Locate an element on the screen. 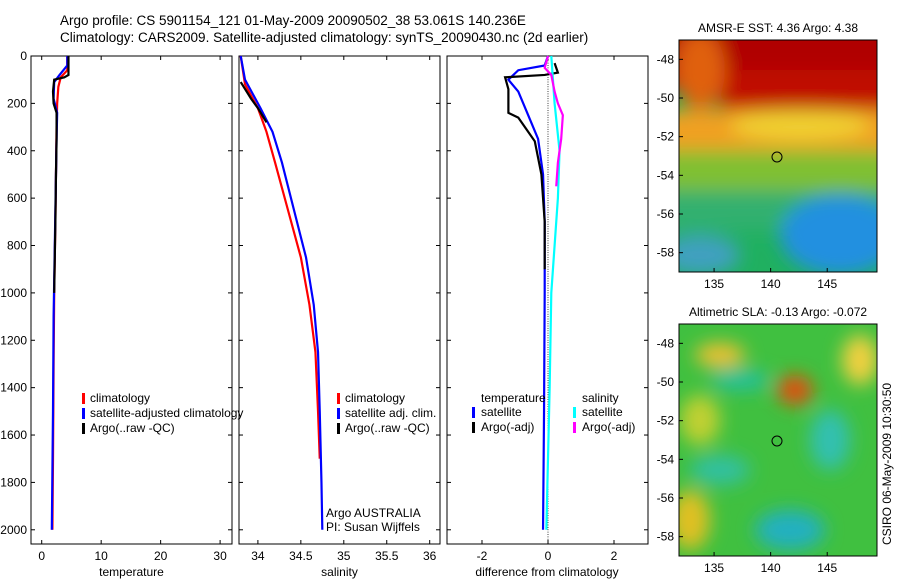 The width and height of the screenshot is (900, 585). y-tick-label: -48 is located at coordinates (666, 343).